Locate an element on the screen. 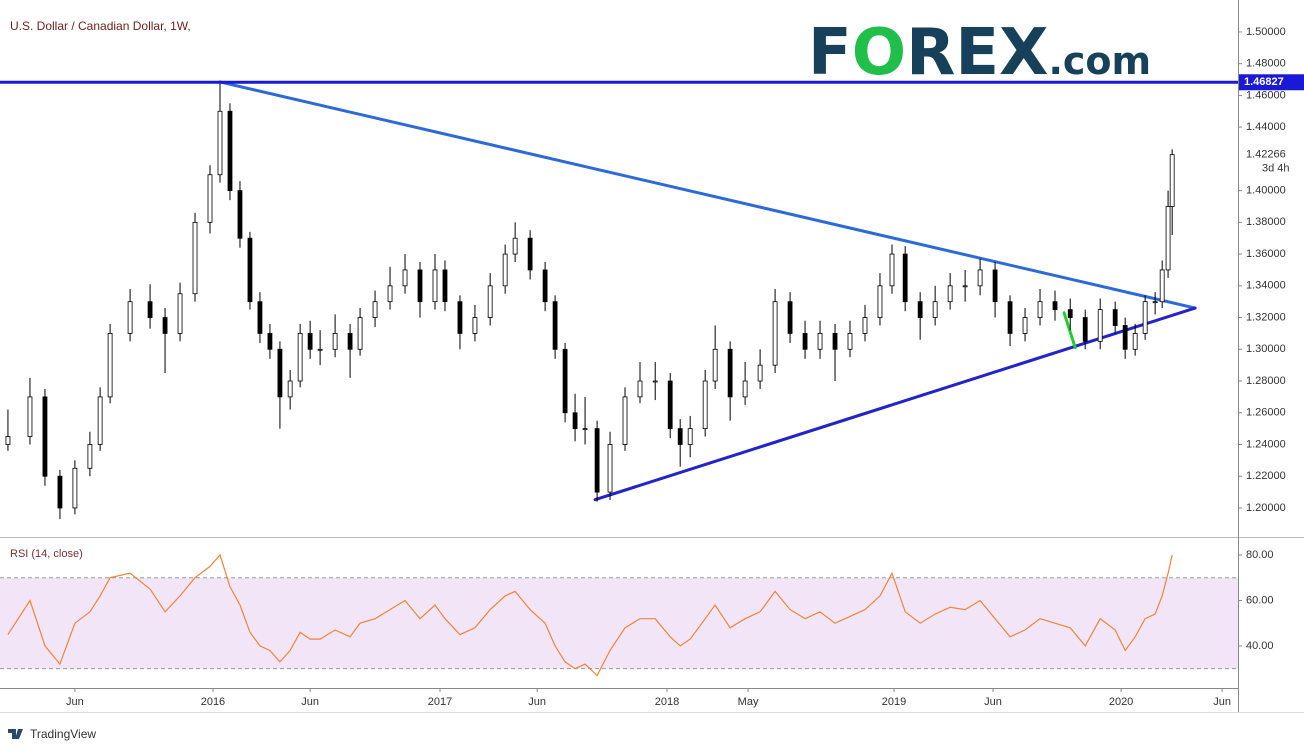  y-tick-label: 1.30000 is located at coordinates (1266, 349).